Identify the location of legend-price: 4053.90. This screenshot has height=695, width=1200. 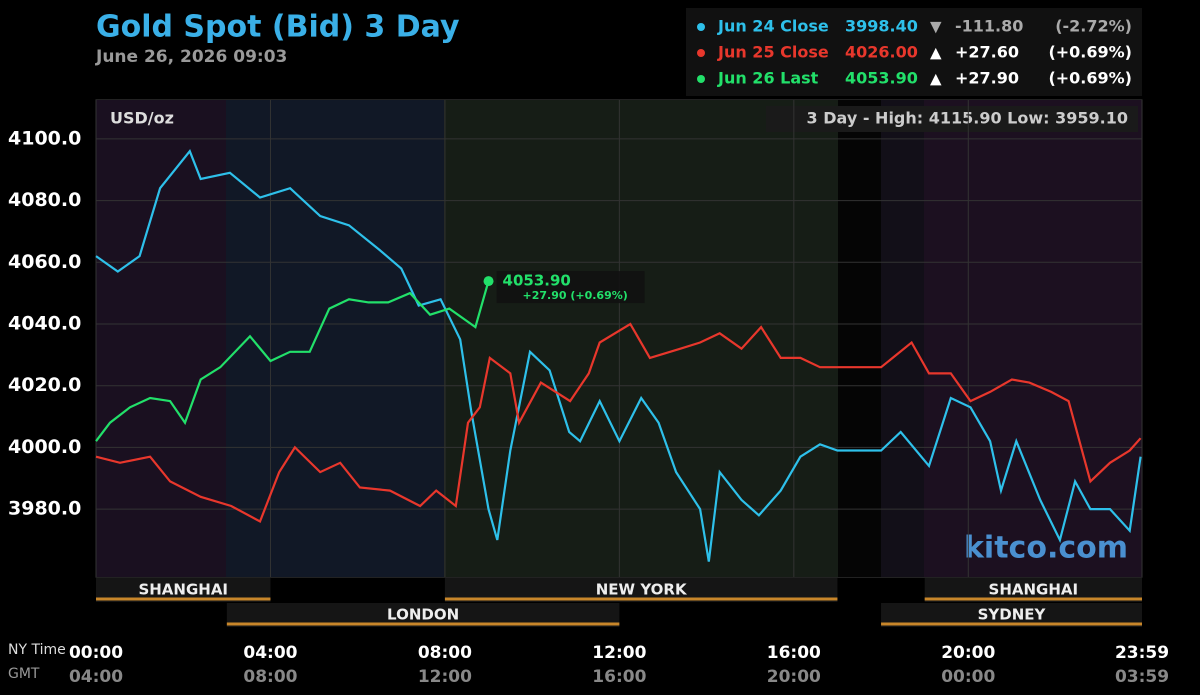
(881, 78).